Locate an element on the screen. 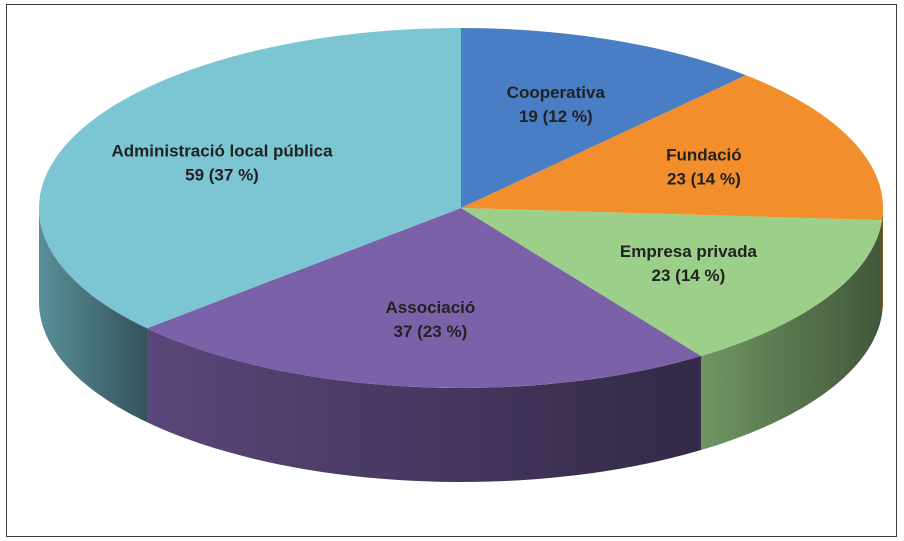  slice-label-empresa-privada: Empresa privada is located at coordinates (689, 251).